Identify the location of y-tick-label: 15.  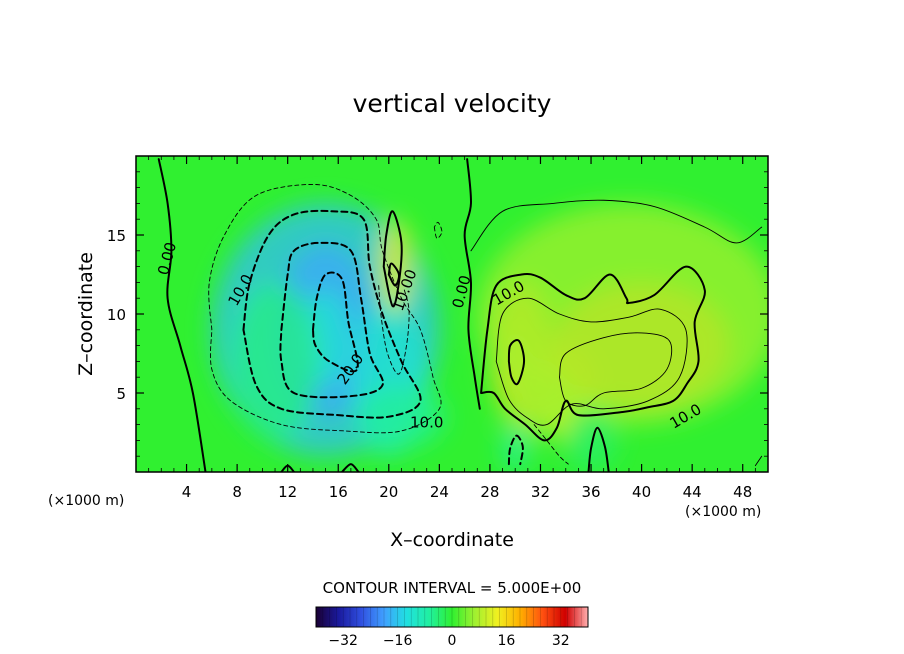
(116, 236).